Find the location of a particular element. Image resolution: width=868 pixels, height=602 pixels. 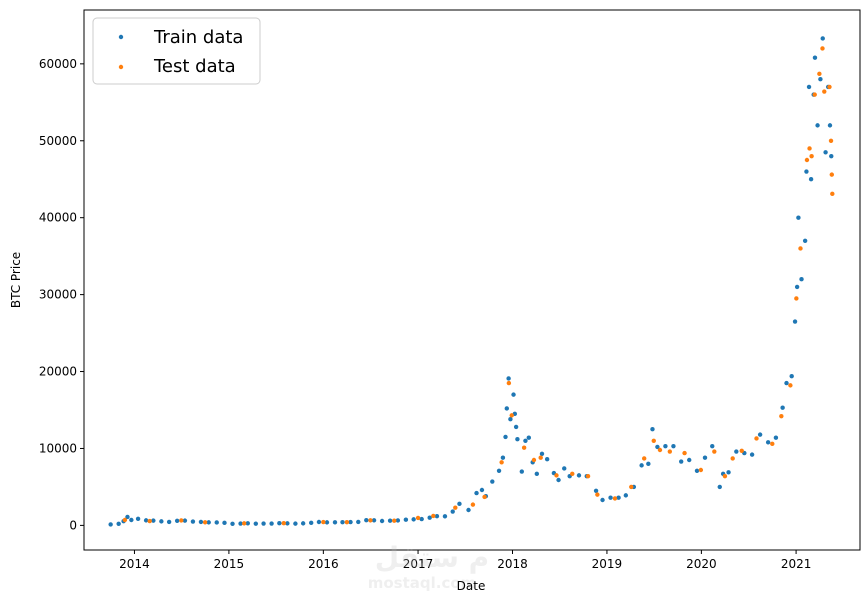

x-tick-label: 2016 is located at coordinates (323, 564).